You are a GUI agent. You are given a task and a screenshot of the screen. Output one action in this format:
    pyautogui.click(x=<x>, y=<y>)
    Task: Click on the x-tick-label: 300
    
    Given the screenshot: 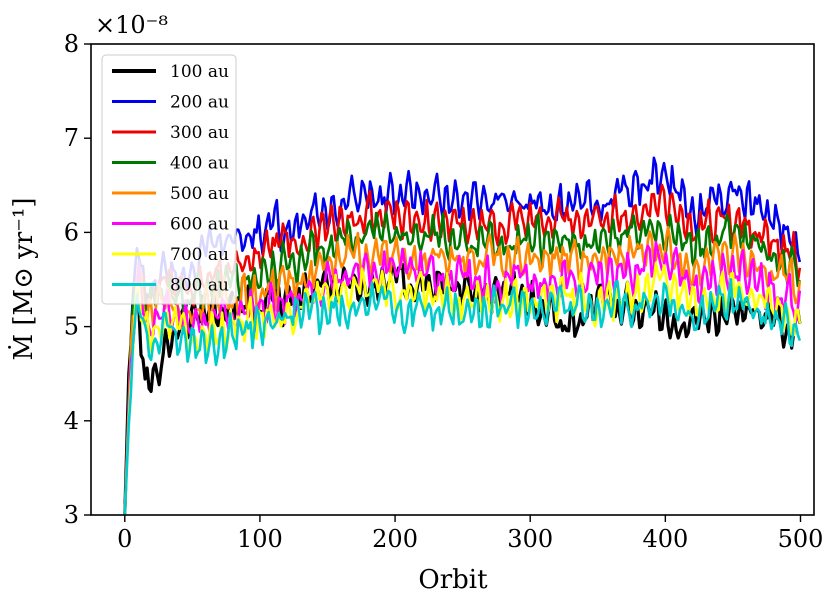 What is the action you would take?
    pyautogui.click(x=530, y=539)
    